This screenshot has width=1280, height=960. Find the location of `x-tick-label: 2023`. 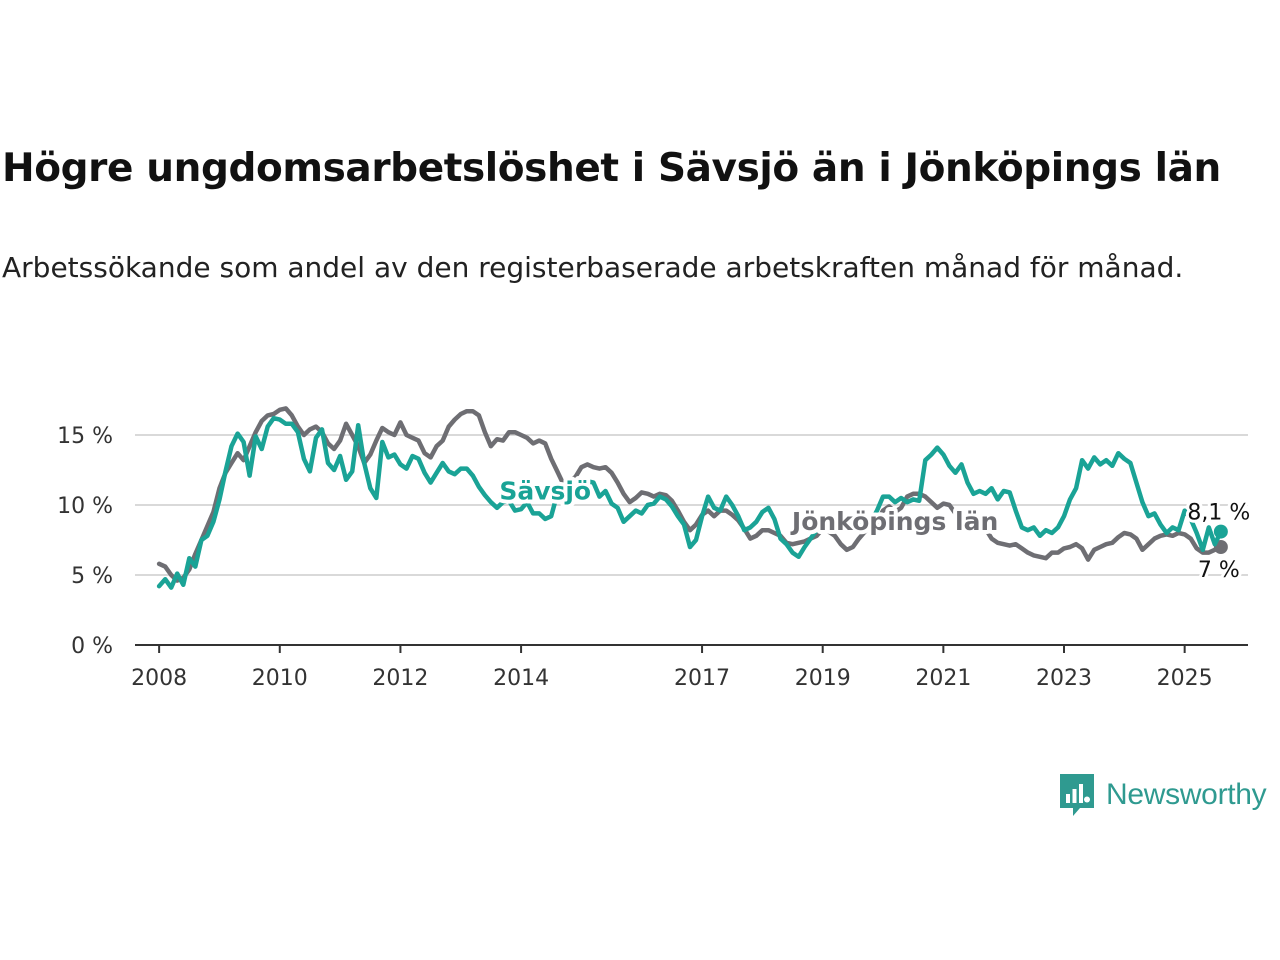

x-tick-label: 2023 is located at coordinates (1064, 678).